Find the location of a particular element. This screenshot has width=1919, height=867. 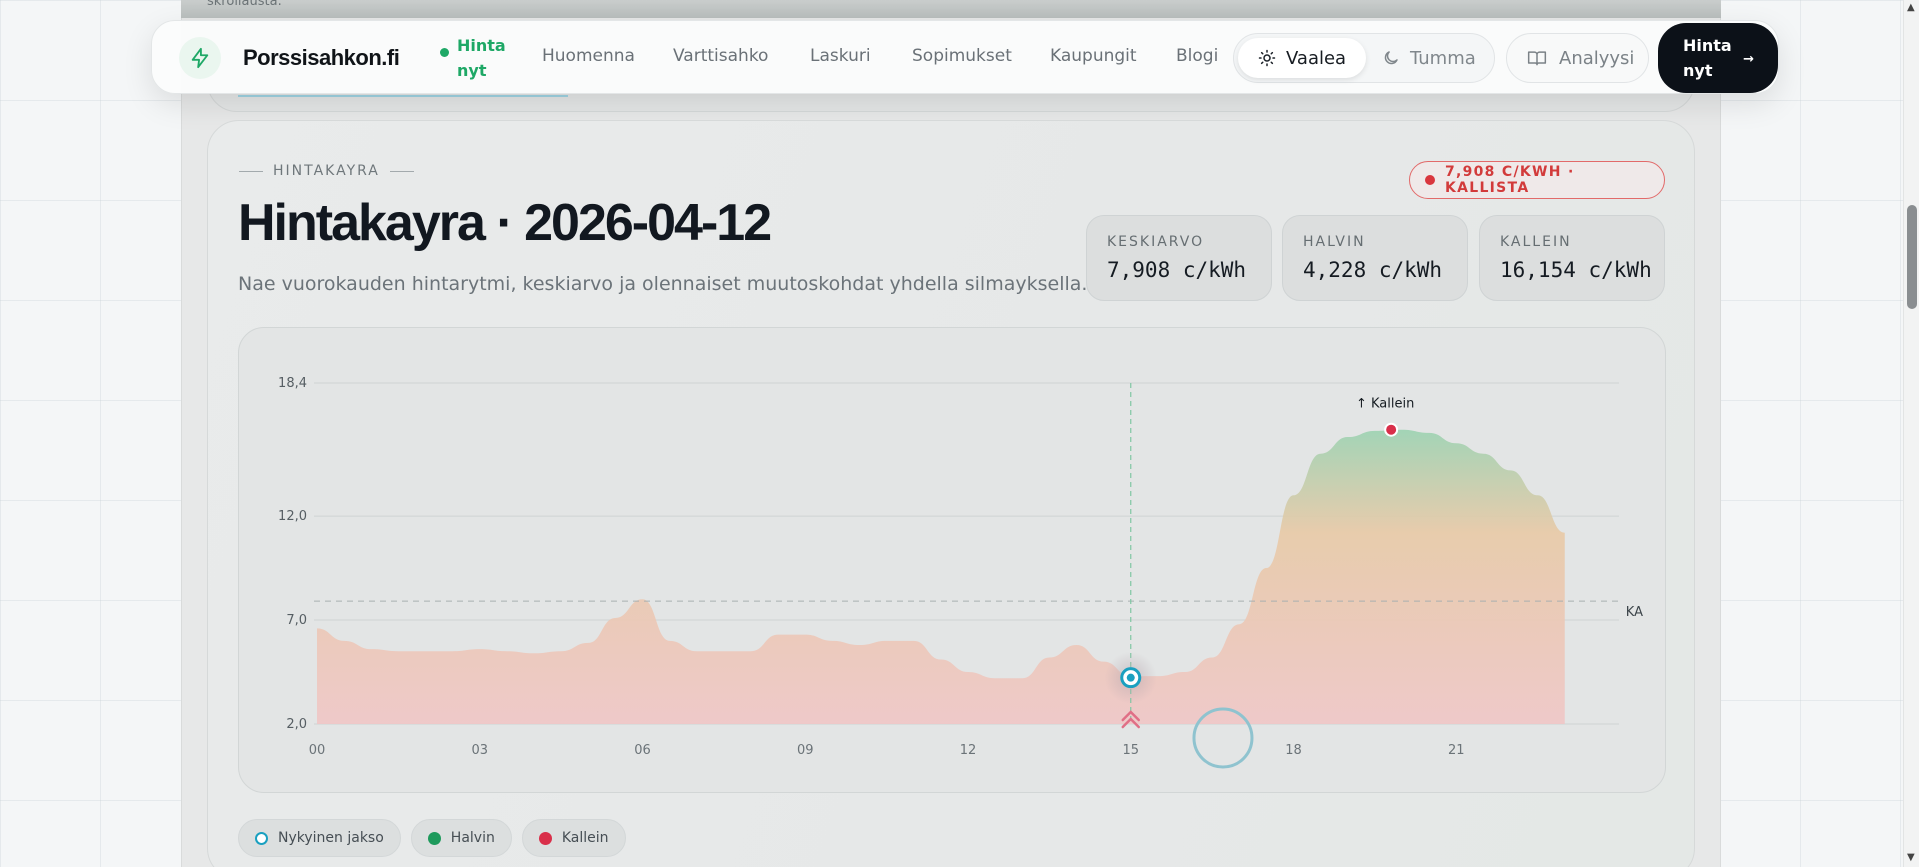

current-price-badge: 7,908 C/KWH · KALLISTA is located at coordinates (1537, 180).